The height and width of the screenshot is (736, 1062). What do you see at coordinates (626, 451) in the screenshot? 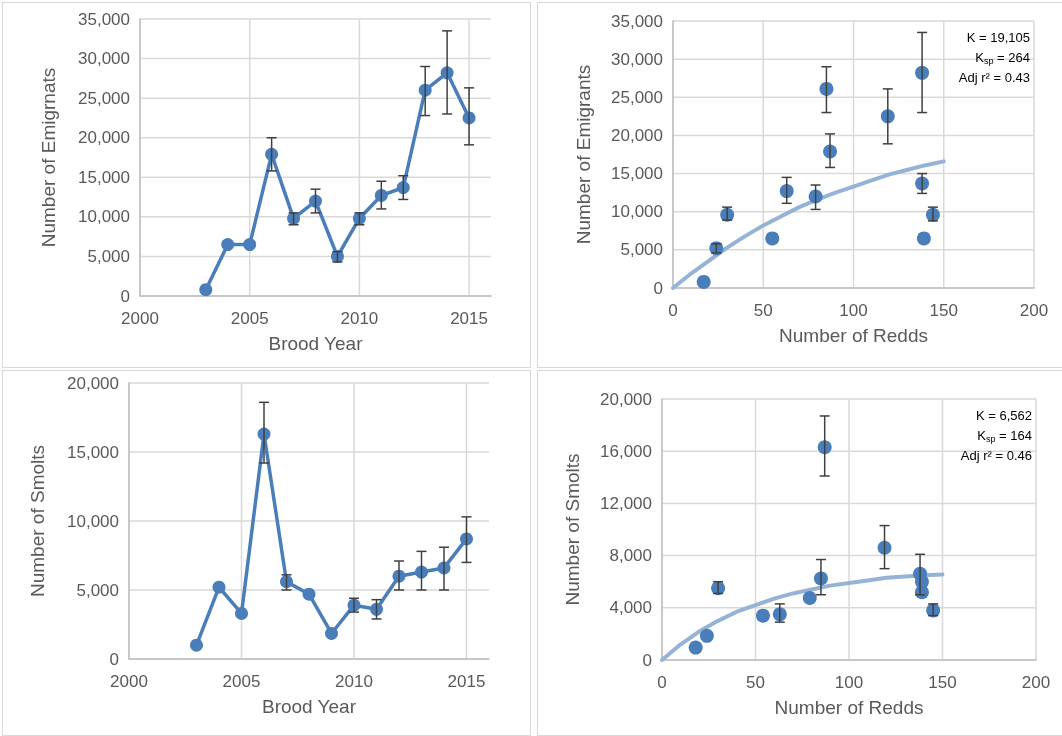
I see `y-tick-label: 16,000` at bounding box center [626, 451].